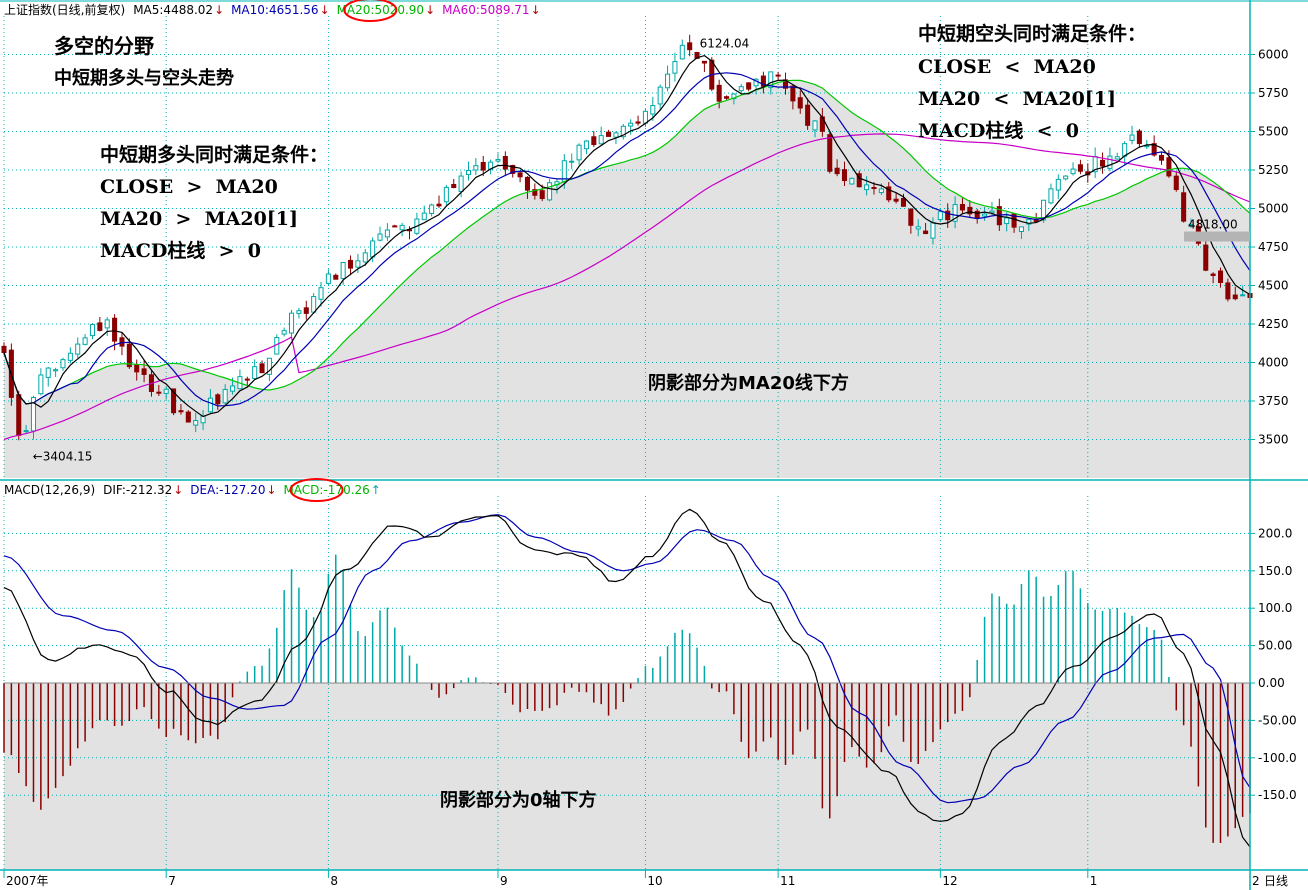  Describe the element at coordinates (63, 456) in the screenshot. I see `low-marker-label: ←3404.15` at that location.